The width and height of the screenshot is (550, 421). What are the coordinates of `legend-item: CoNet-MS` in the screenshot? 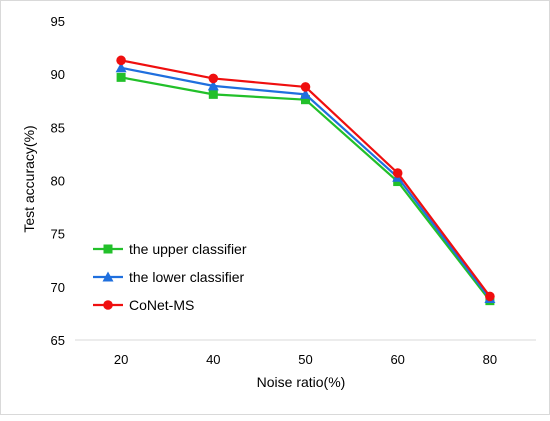 It's located at (143, 305).